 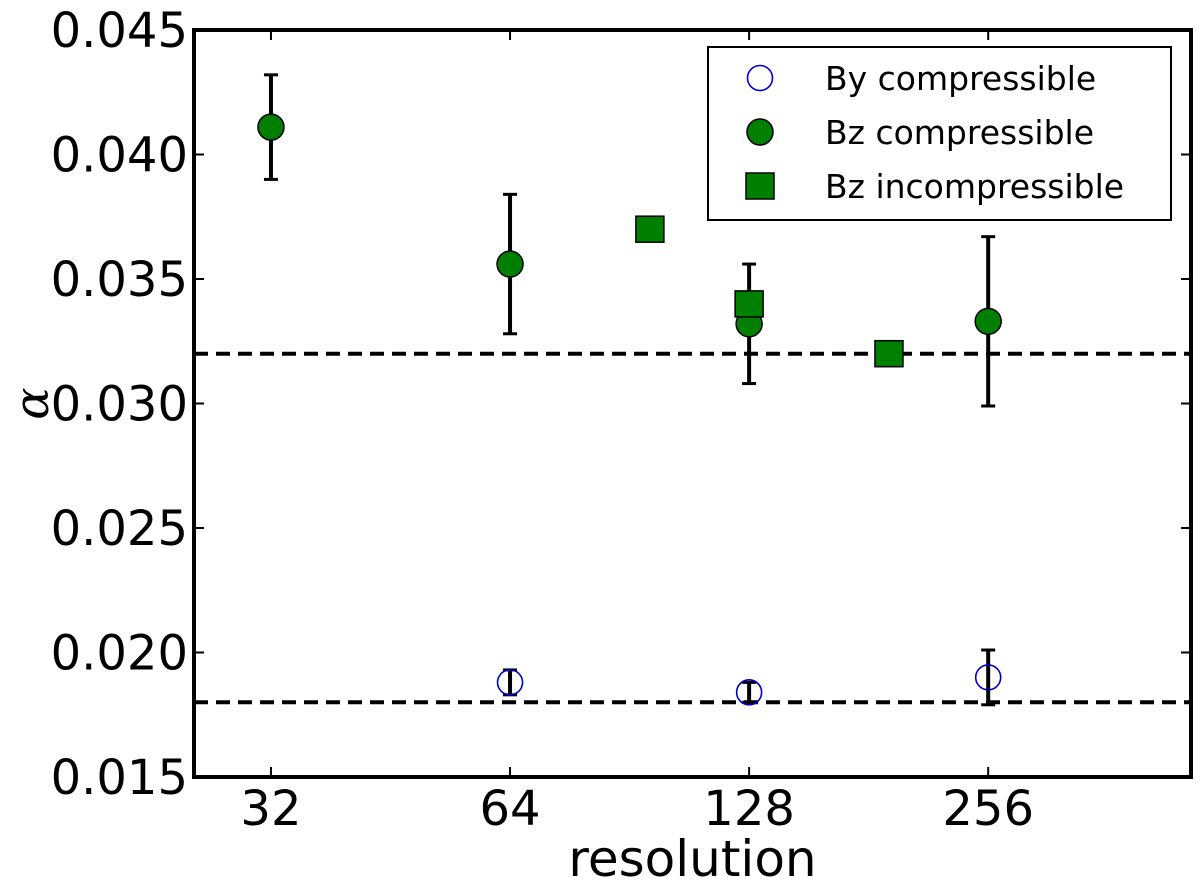 I want to click on x-tick-label: 128, so click(x=749, y=809).